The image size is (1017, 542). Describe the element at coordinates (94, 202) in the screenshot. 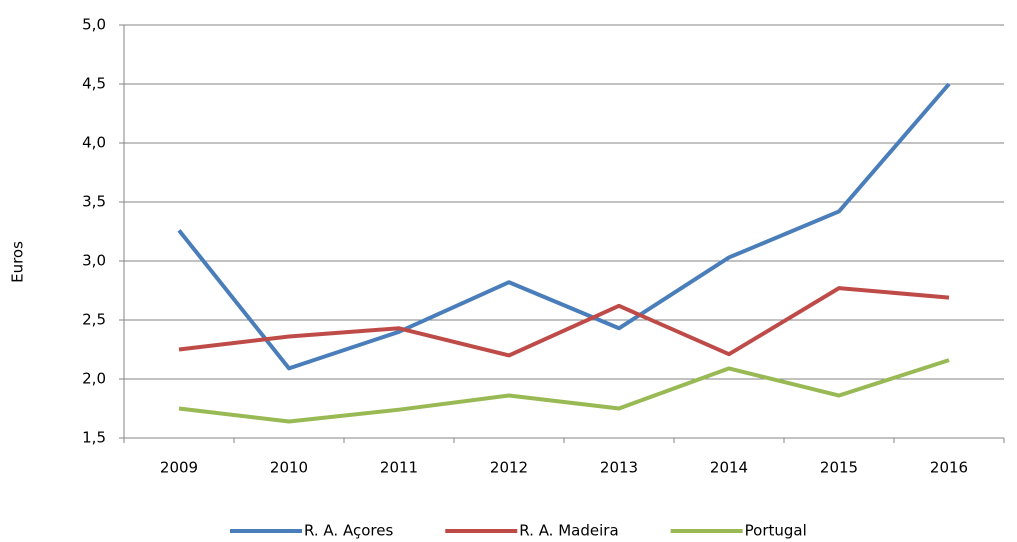

I see `y-tick-label: 3,5` at that location.